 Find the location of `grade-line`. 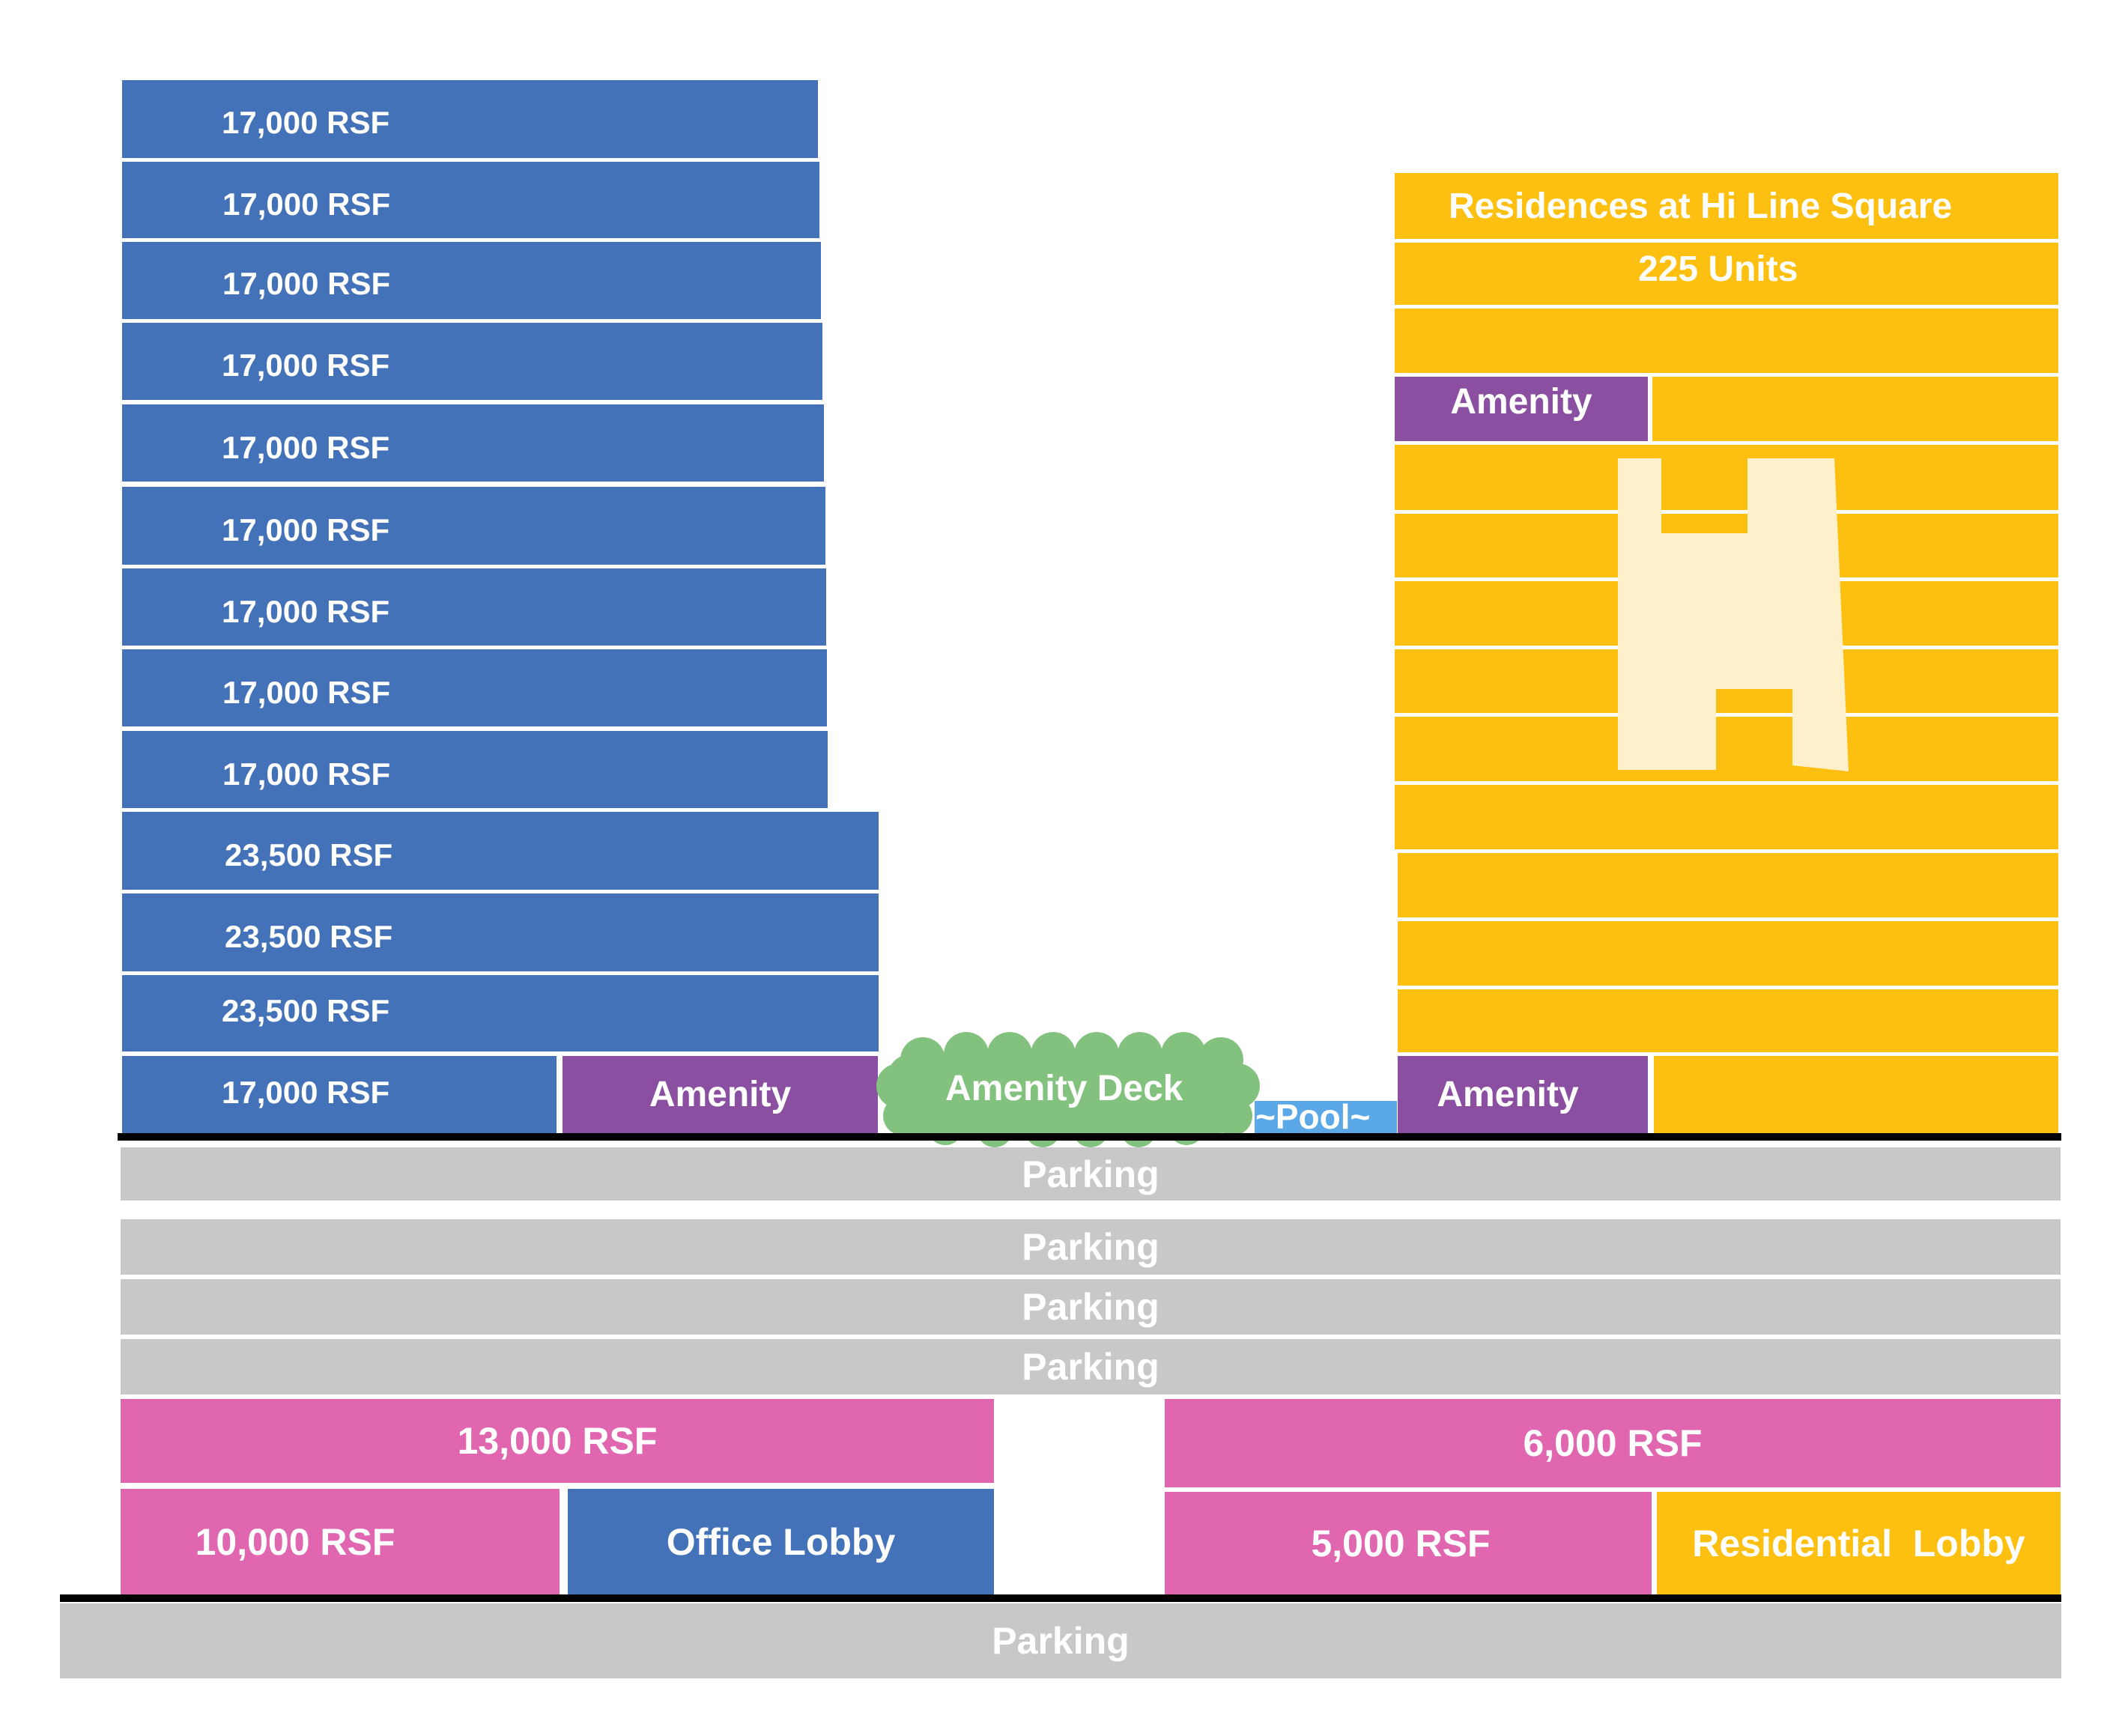

grade-line is located at coordinates (1060, 1598).